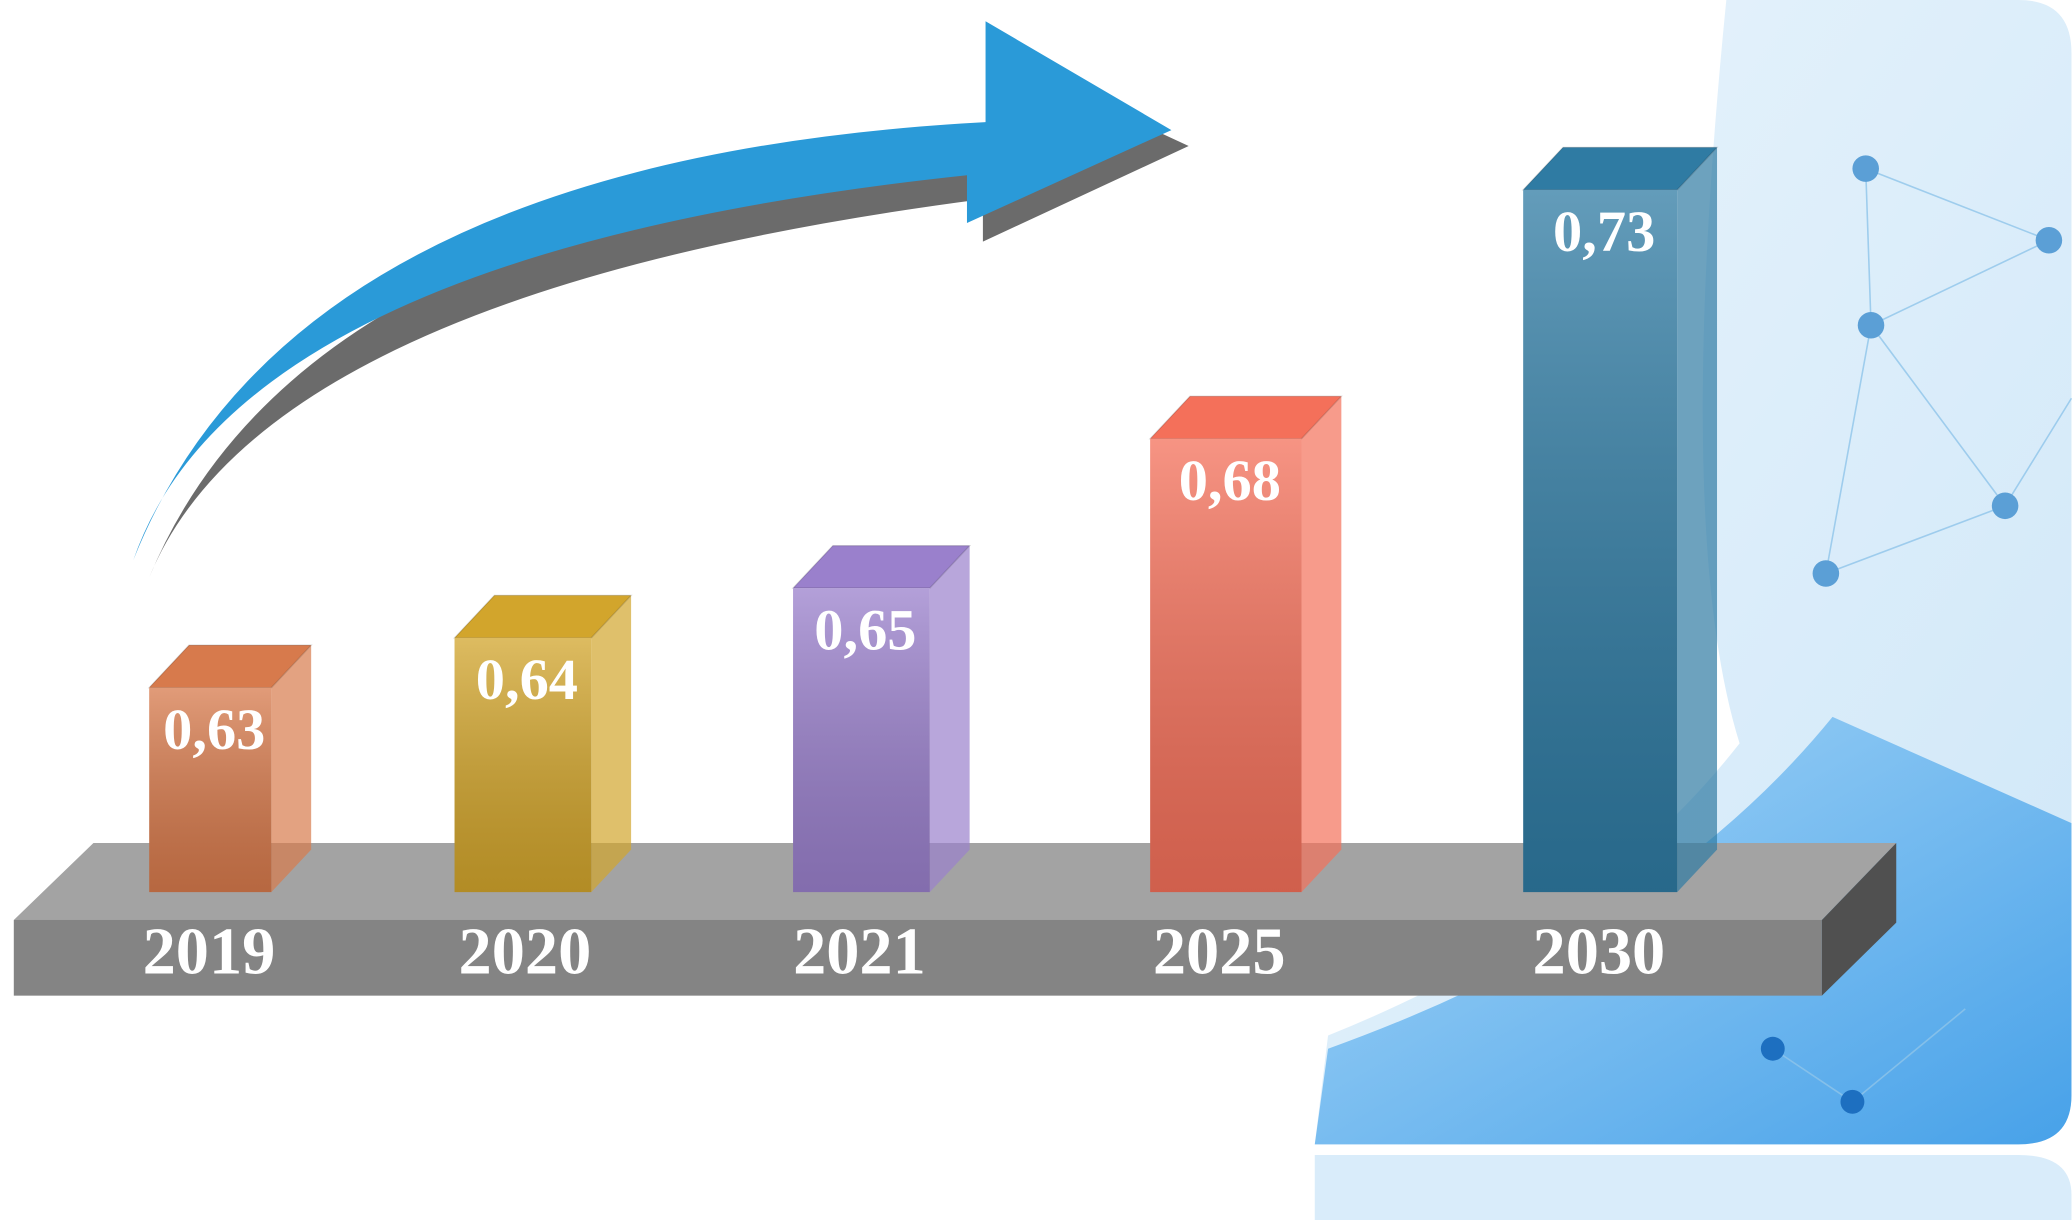 The image size is (2072, 1220). What do you see at coordinates (1230, 480) in the screenshot?
I see `value-label: 0,68` at bounding box center [1230, 480].